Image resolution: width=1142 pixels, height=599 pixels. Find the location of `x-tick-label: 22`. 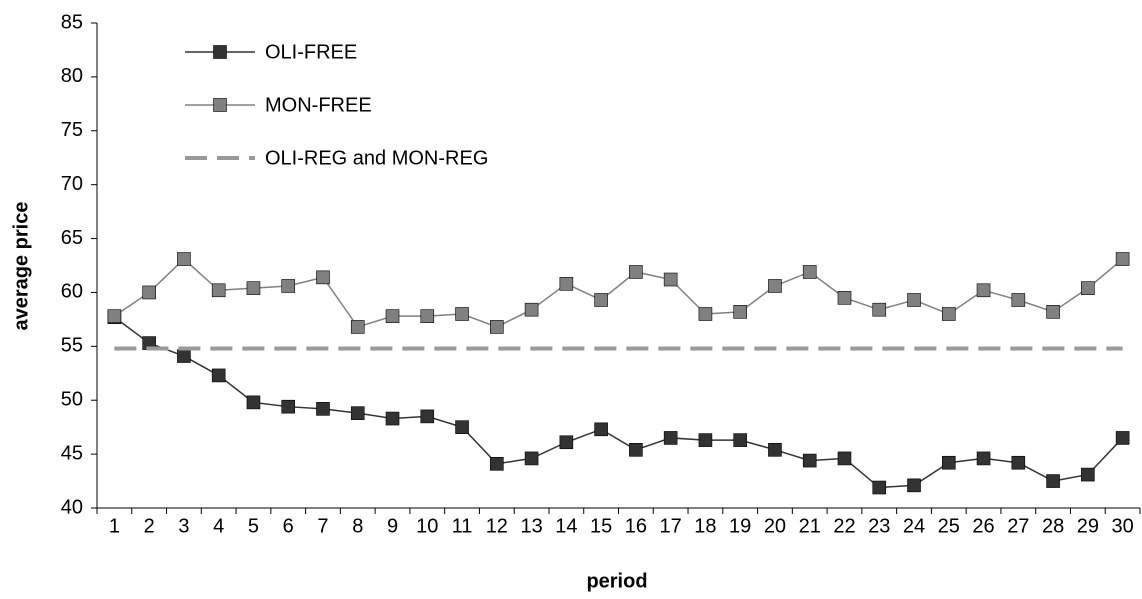

x-tick-label: 22 is located at coordinates (844, 526).